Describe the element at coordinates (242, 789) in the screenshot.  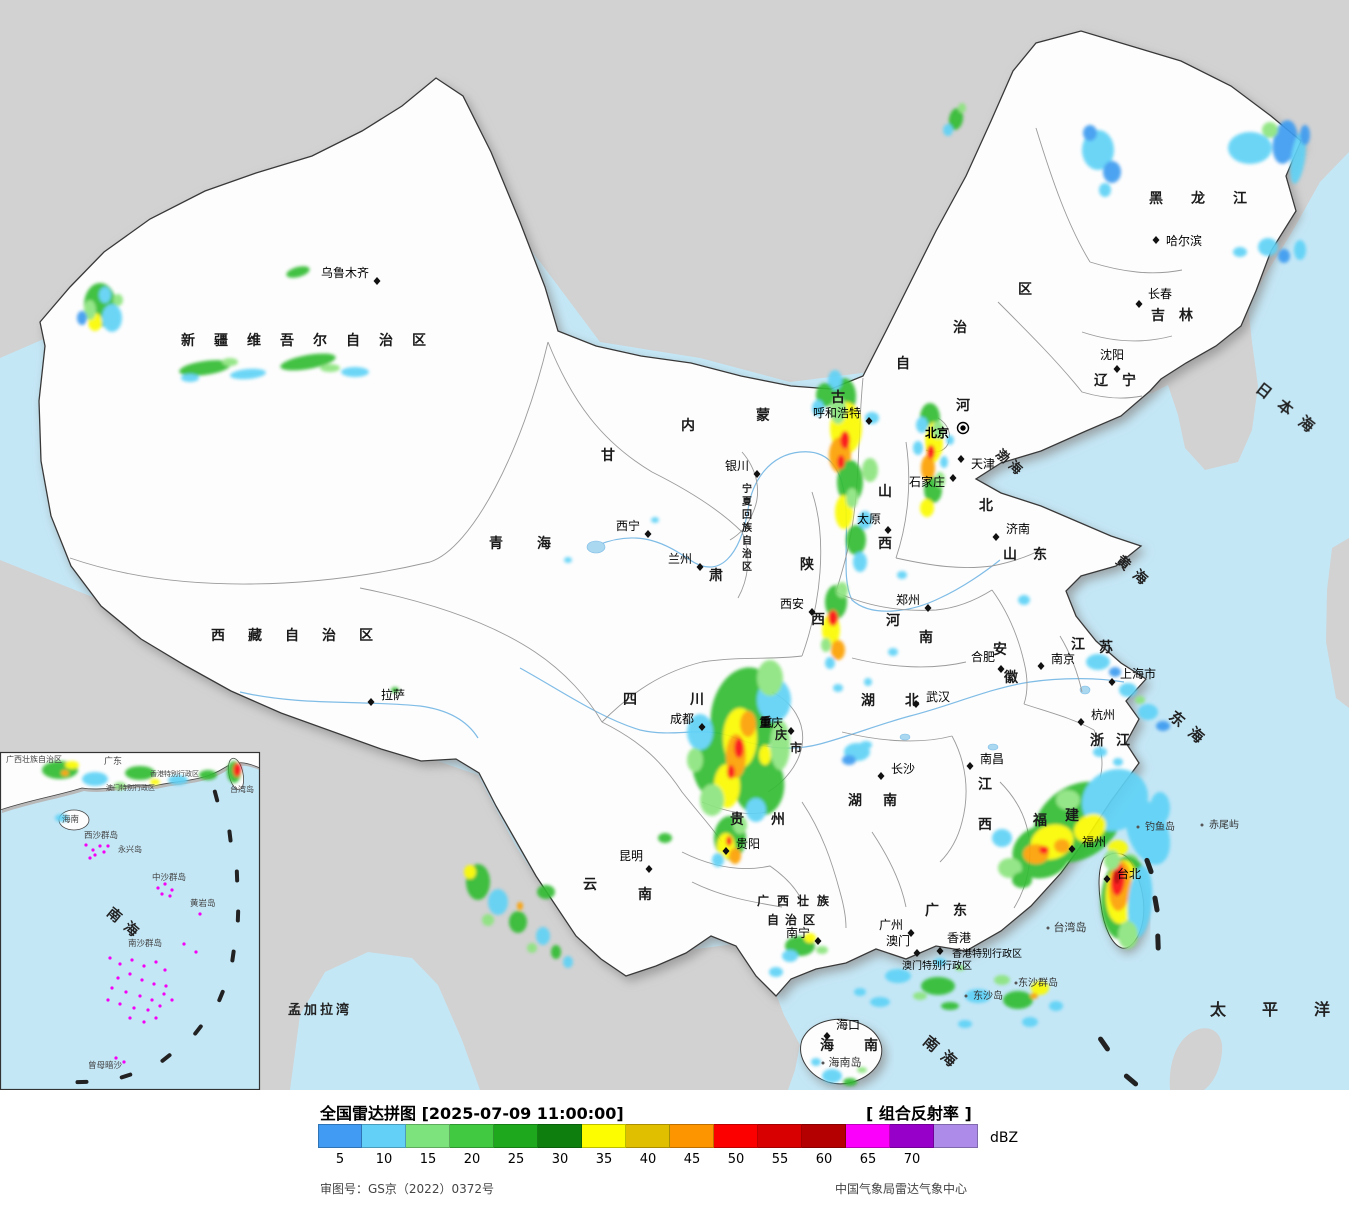
I see `inset-label: 台湾岛` at that location.